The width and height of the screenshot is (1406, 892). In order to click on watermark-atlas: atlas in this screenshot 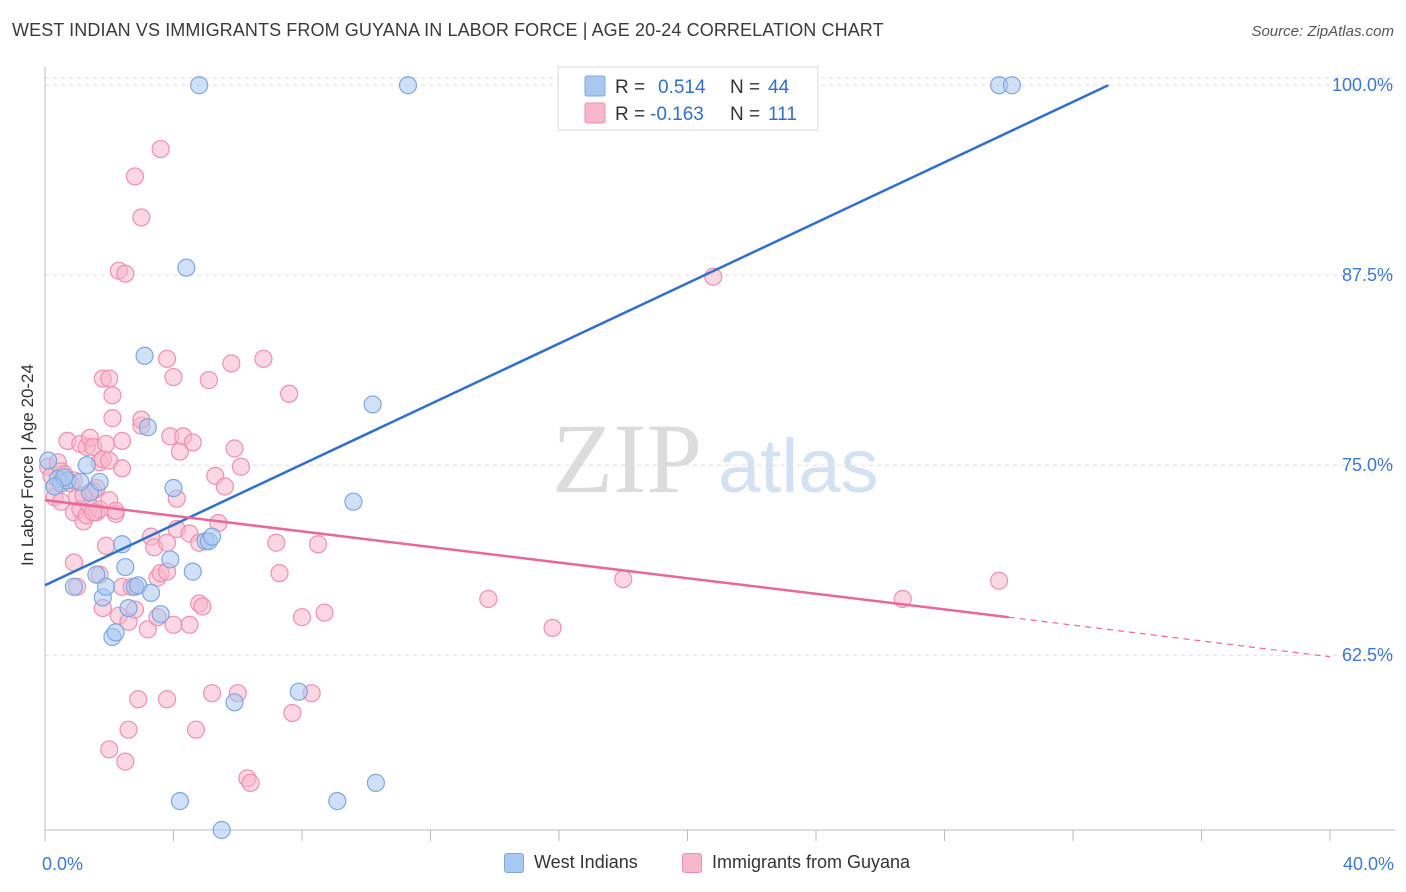, I will do `click(798, 466)`.